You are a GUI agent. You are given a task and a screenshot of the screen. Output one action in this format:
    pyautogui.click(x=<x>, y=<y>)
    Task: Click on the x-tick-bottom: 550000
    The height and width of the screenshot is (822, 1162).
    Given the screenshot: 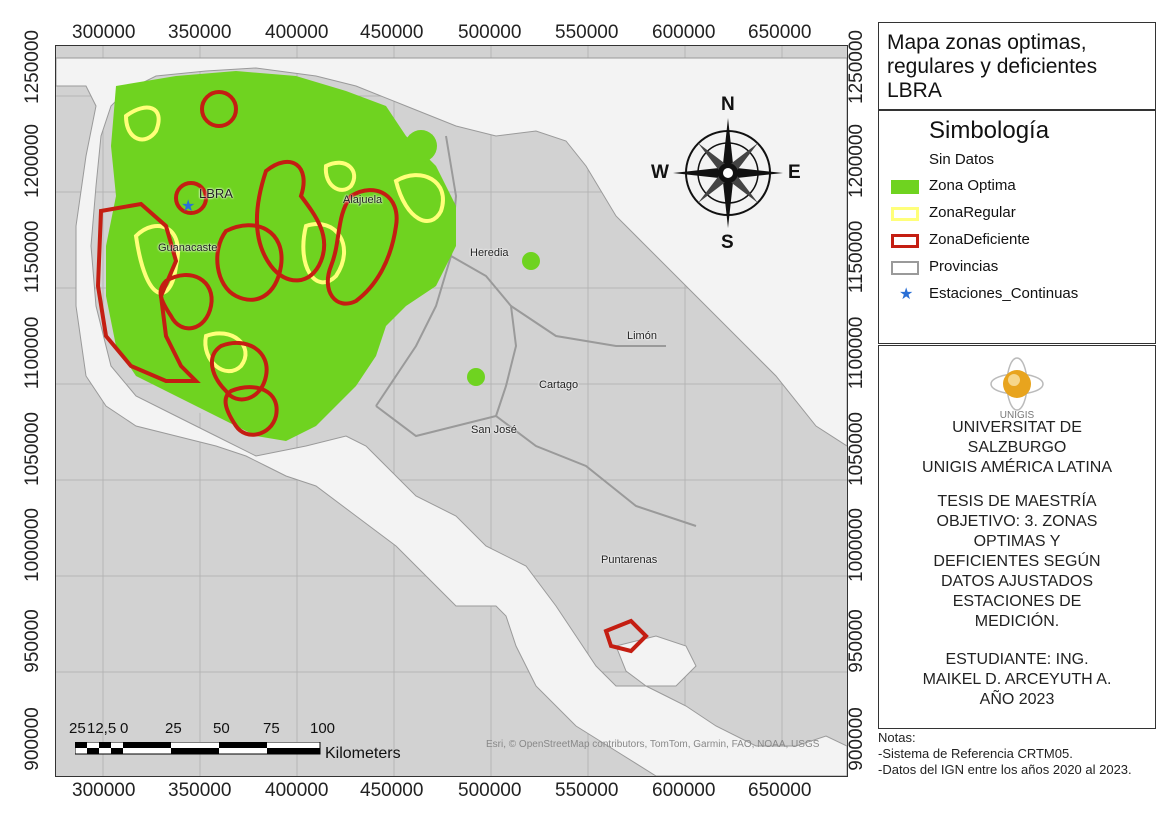 What is the action you would take?
    pyautogui.click(x=587, y=790)
    